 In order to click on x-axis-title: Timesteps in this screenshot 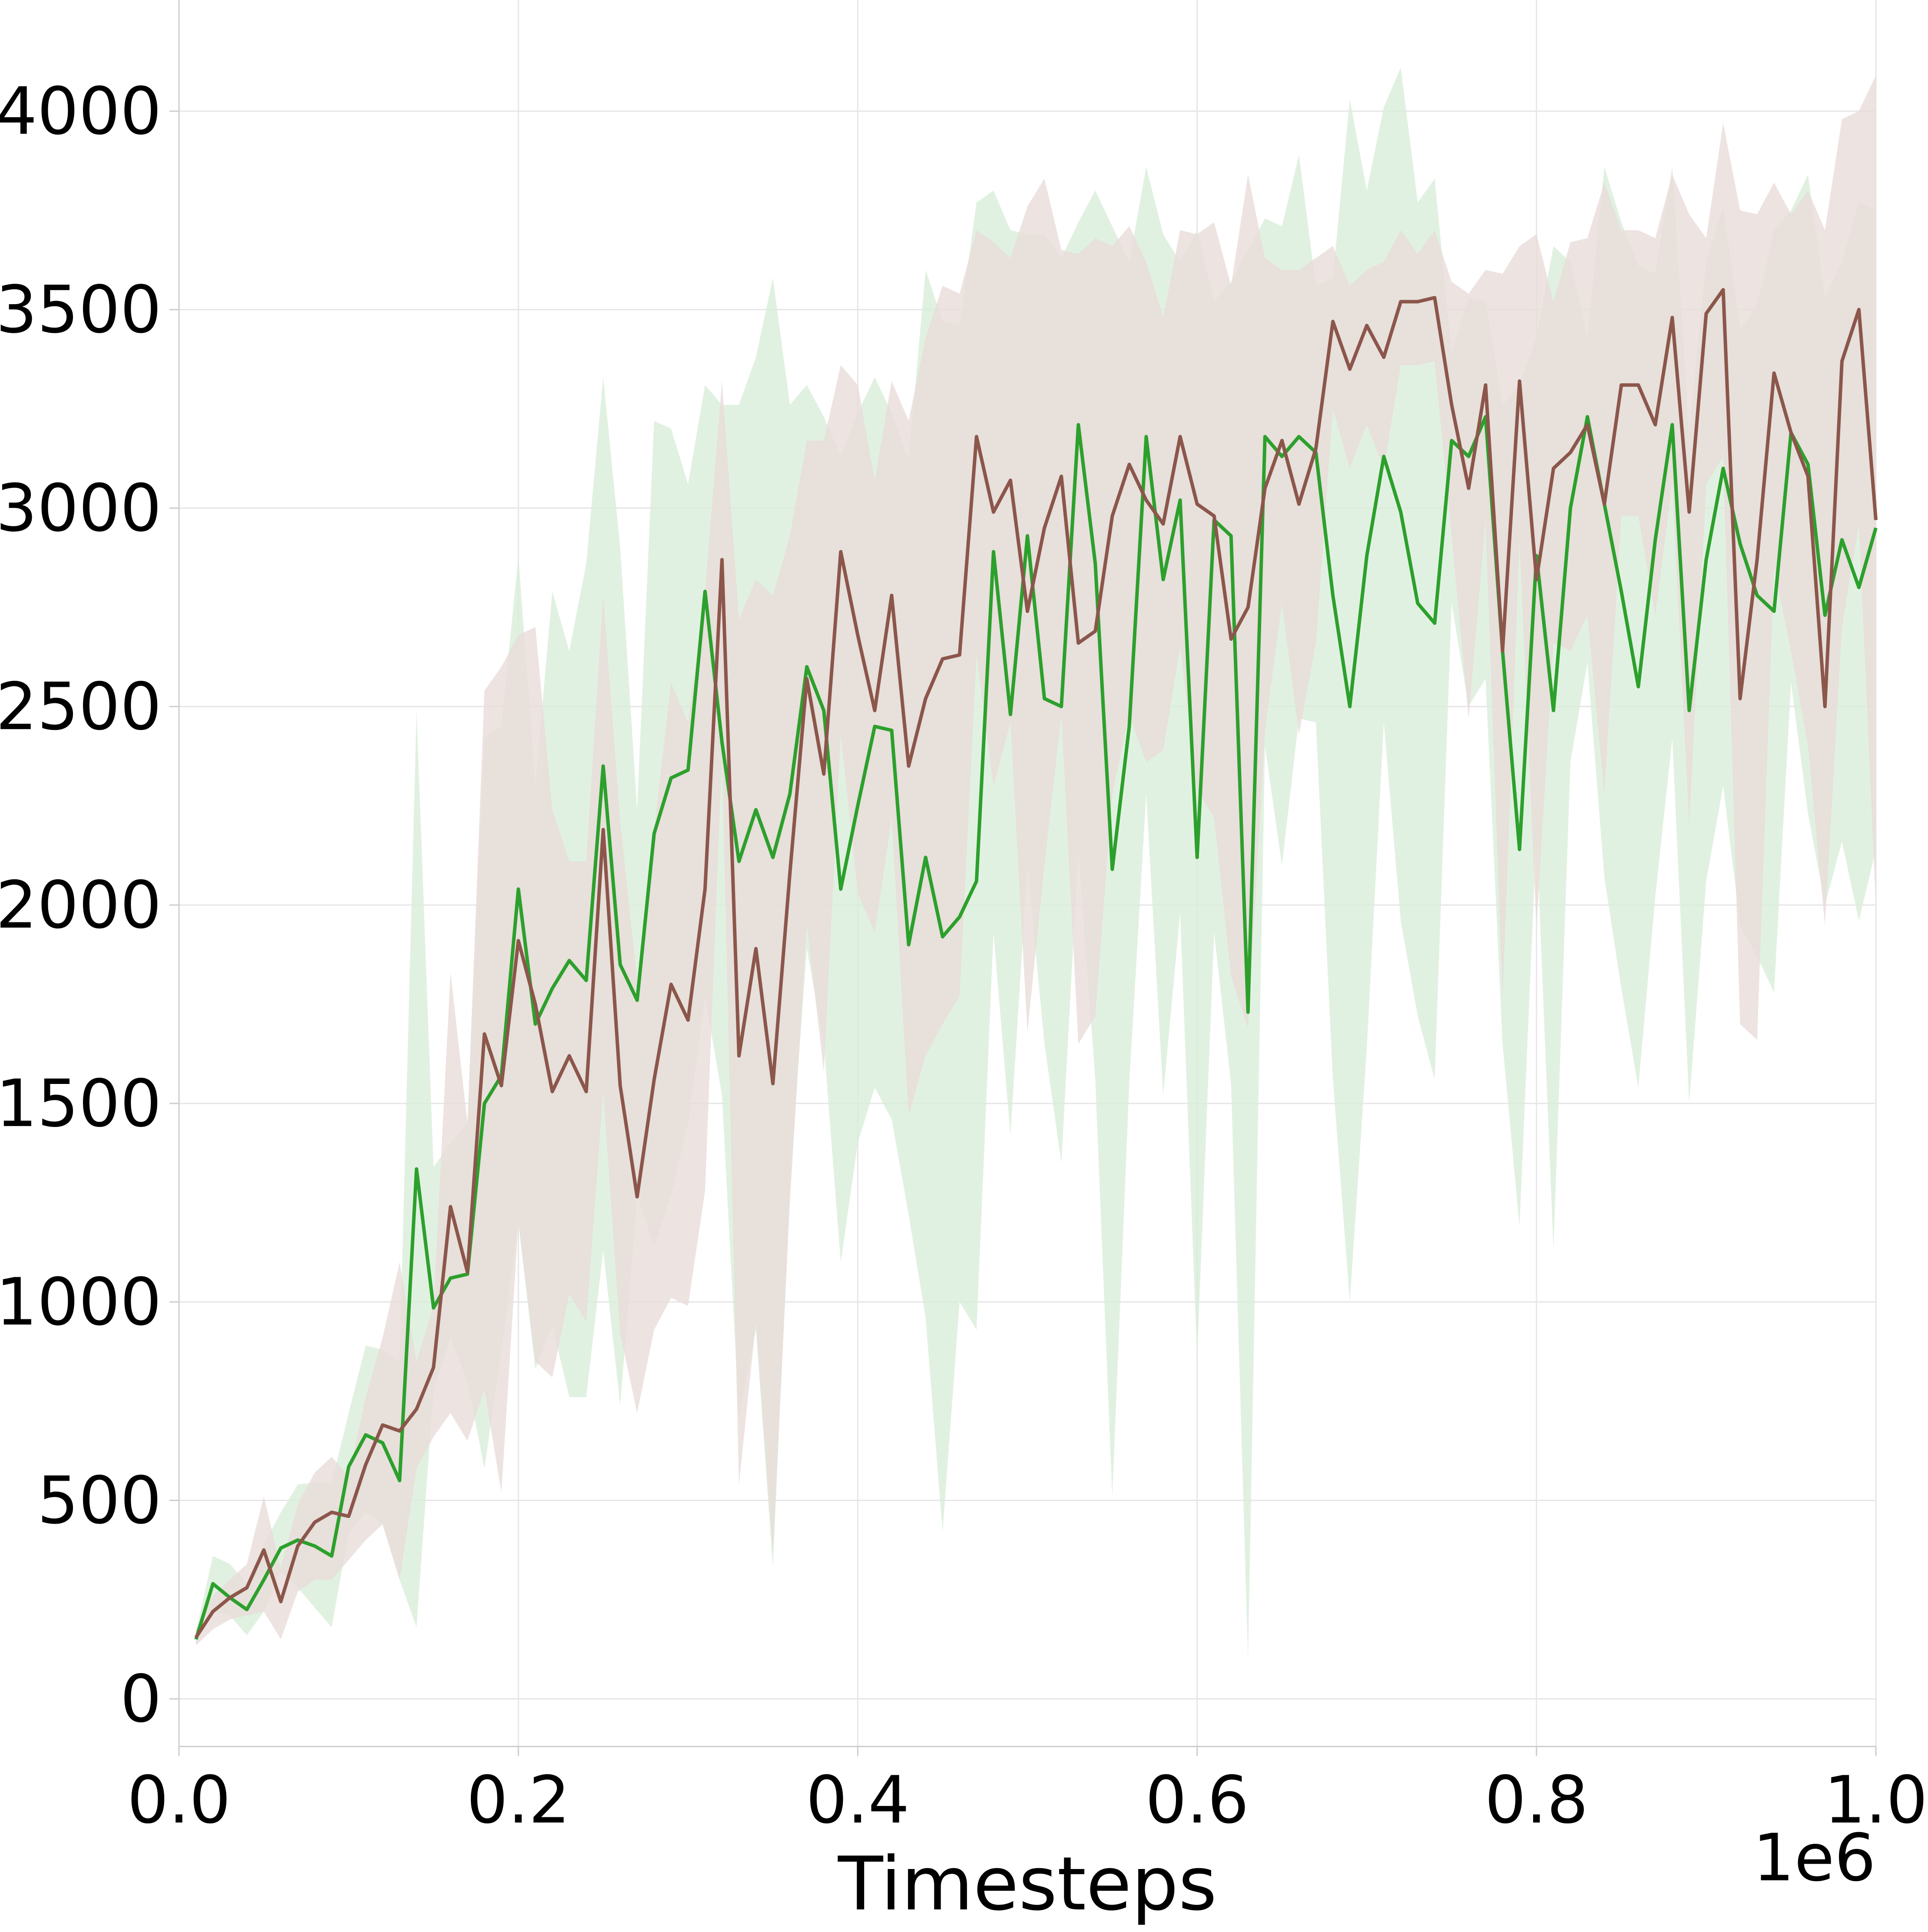, I will do `click(1027, 1884)`.